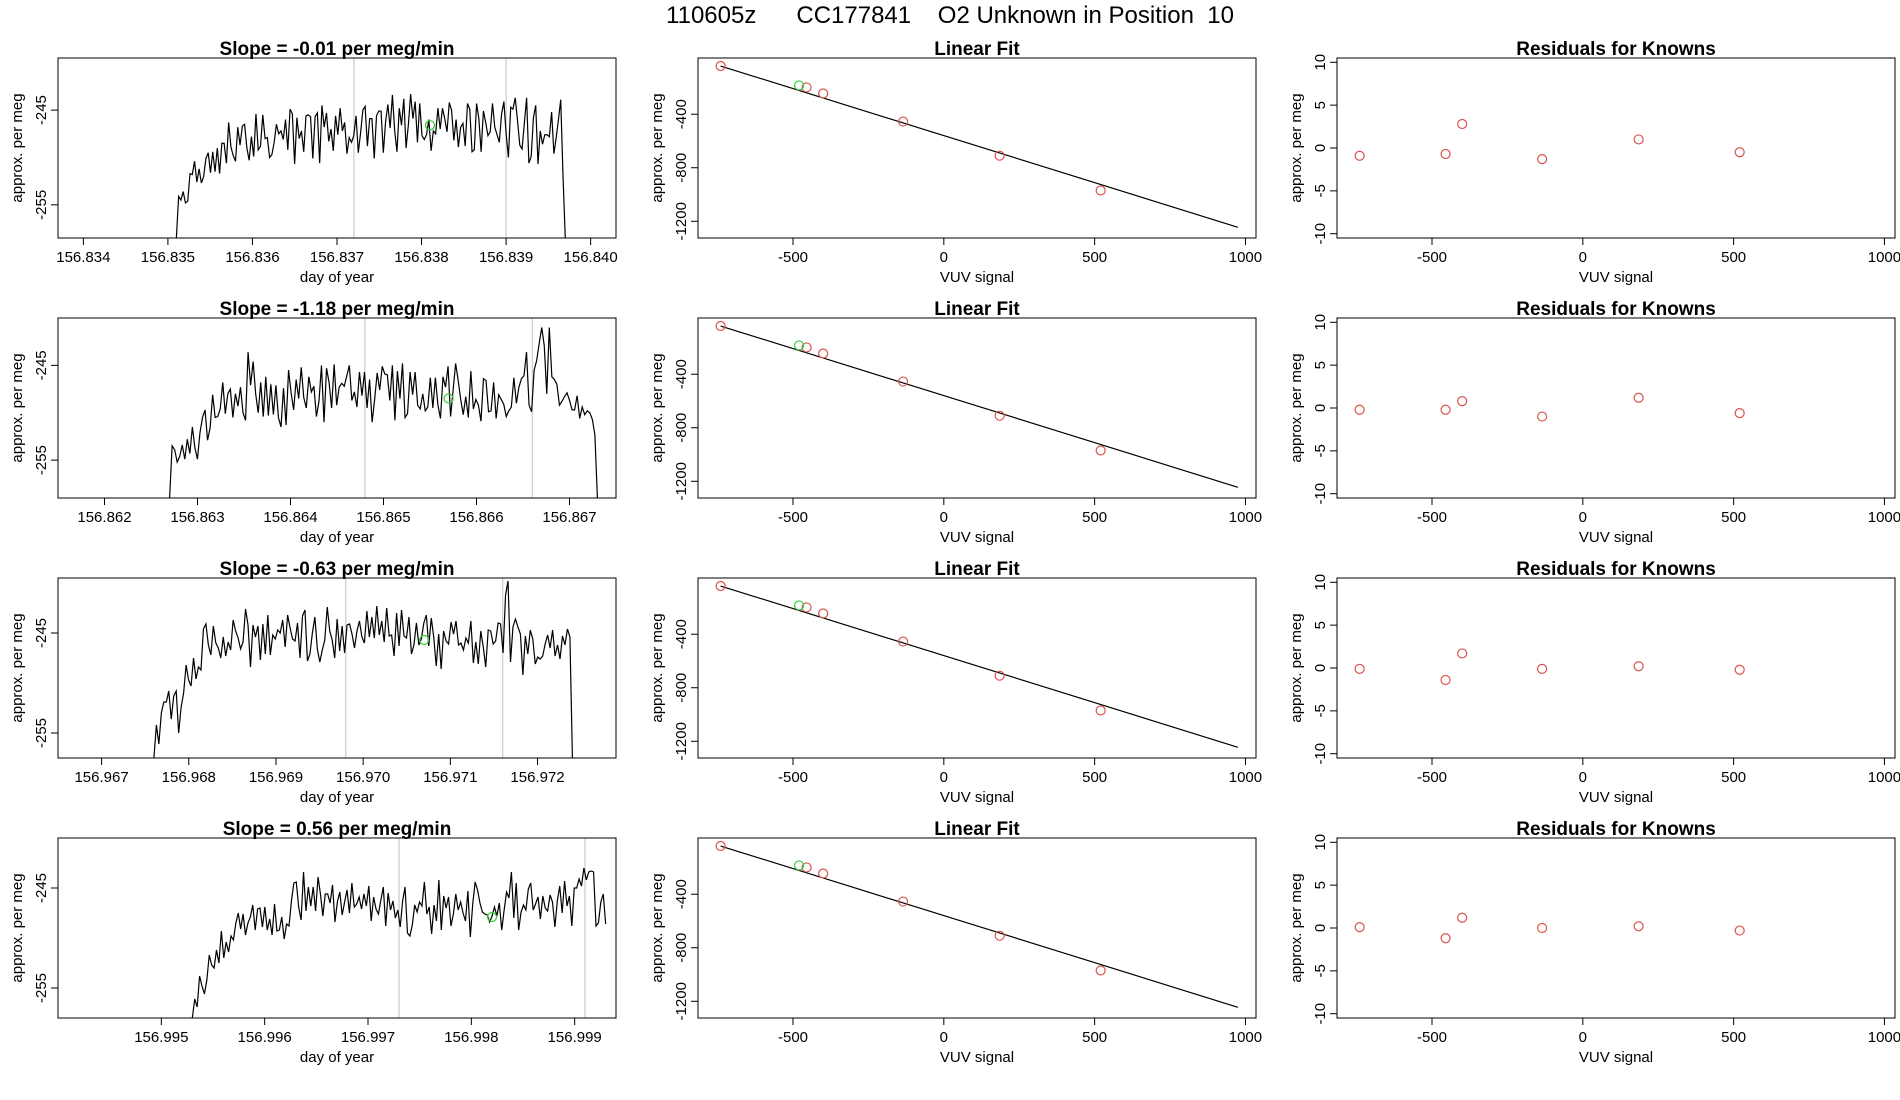 Image resolution: width=1900 pixels, height=1100 pixels. Describe the element at coordinates (83, 257) in the screenshot. I see `x-tick-label: 156.834` at that location.